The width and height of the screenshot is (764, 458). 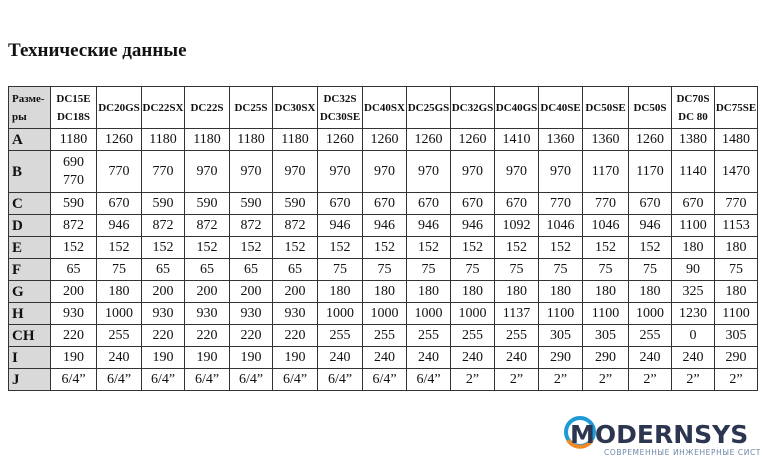 What do you see at coordinates (295, 291) in the screenshot?
I see `table-cell: 200` at bounding box center [295, 291].